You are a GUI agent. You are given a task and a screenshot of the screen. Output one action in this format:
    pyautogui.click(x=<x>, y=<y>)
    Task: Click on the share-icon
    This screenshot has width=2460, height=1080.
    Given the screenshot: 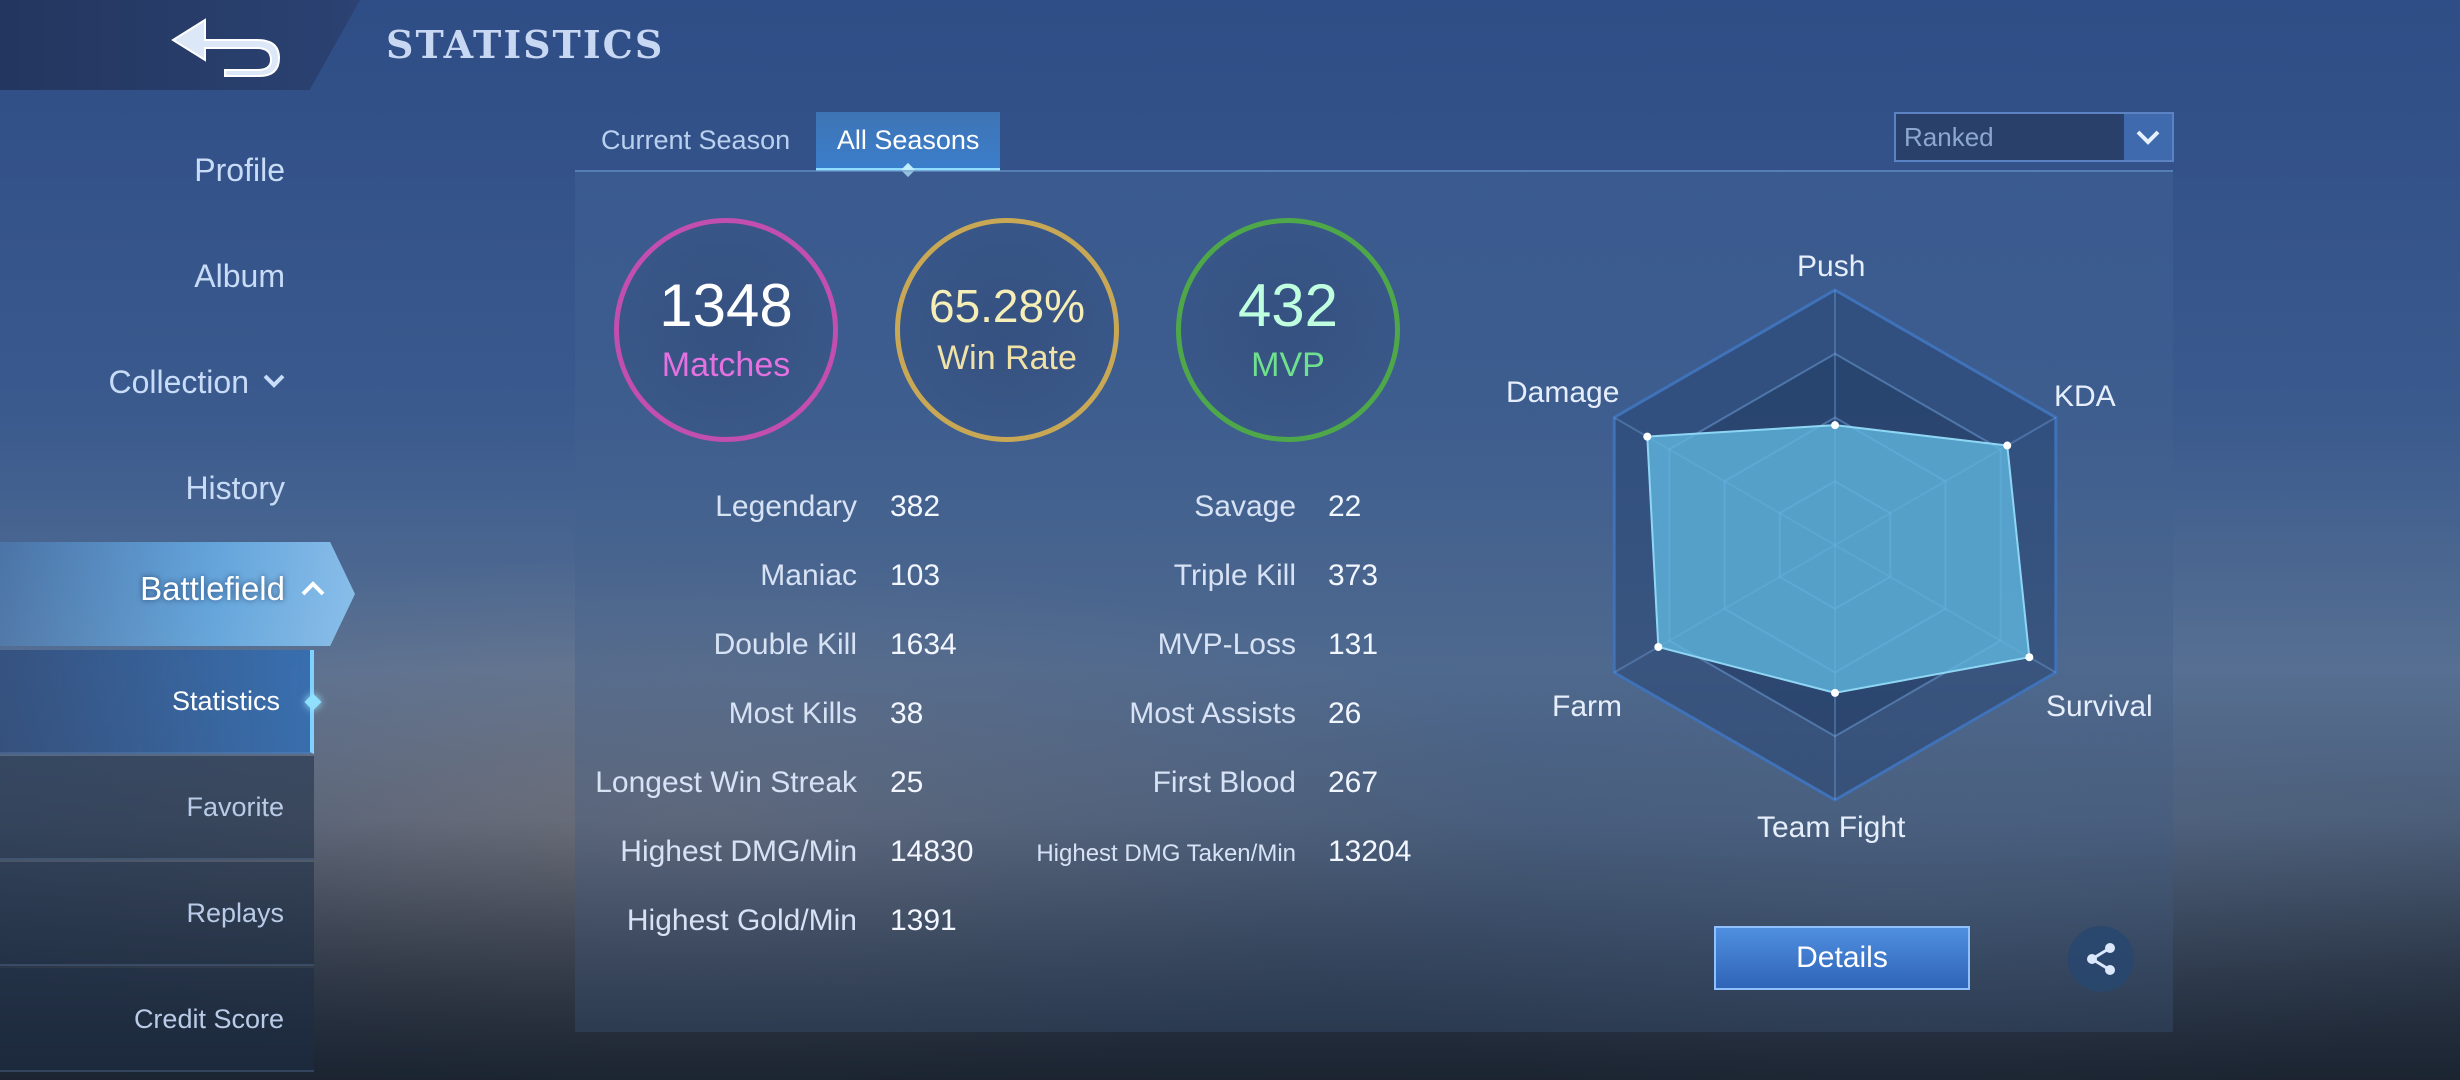 What is the action you would take?
    pyautogui.click(x=2101, y=959)
    